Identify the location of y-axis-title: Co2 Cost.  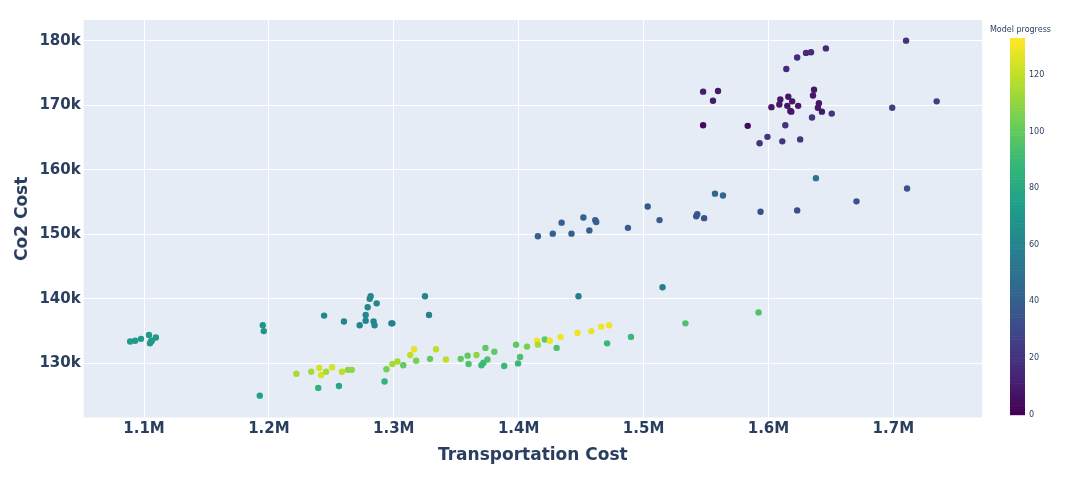
(20, 218).